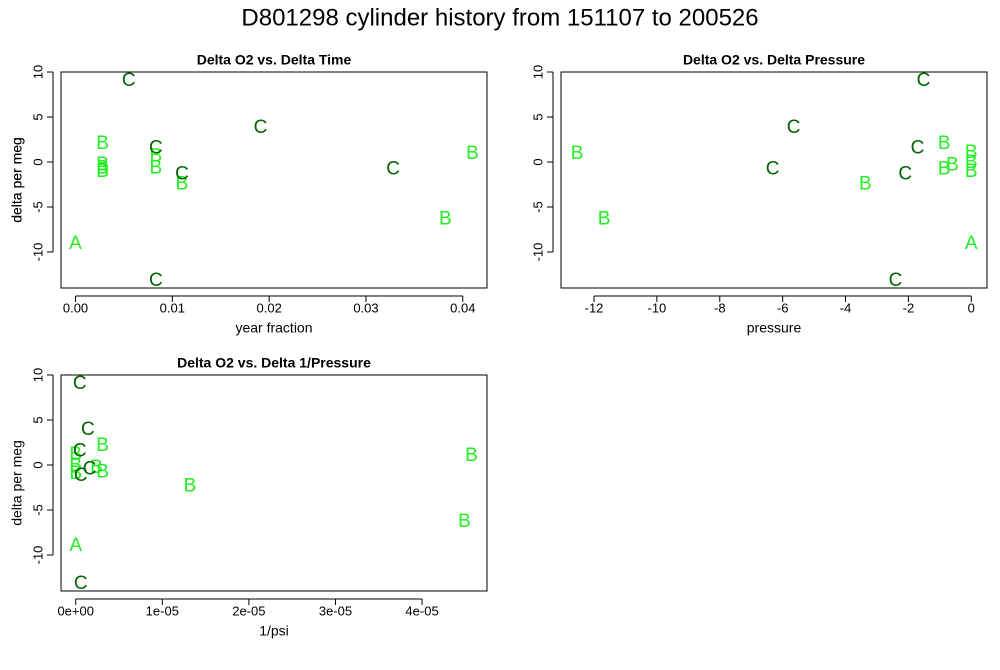  I want to click on panel-title: Delta O2 vs. Delta Time, so click(274, 60).